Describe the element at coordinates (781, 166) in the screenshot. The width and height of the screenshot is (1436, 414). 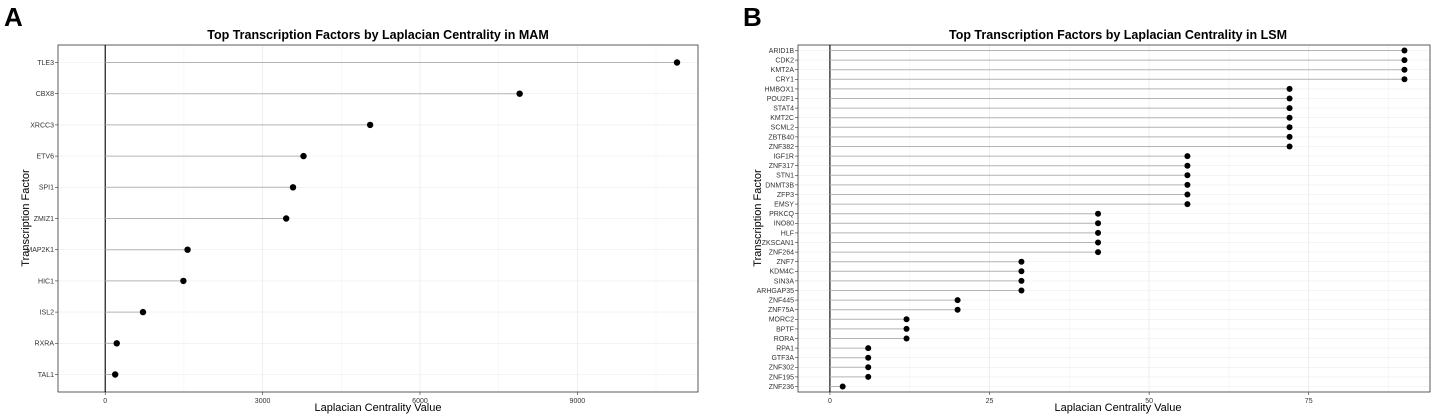
I see `y-tick-label: ZNF317` at that location.